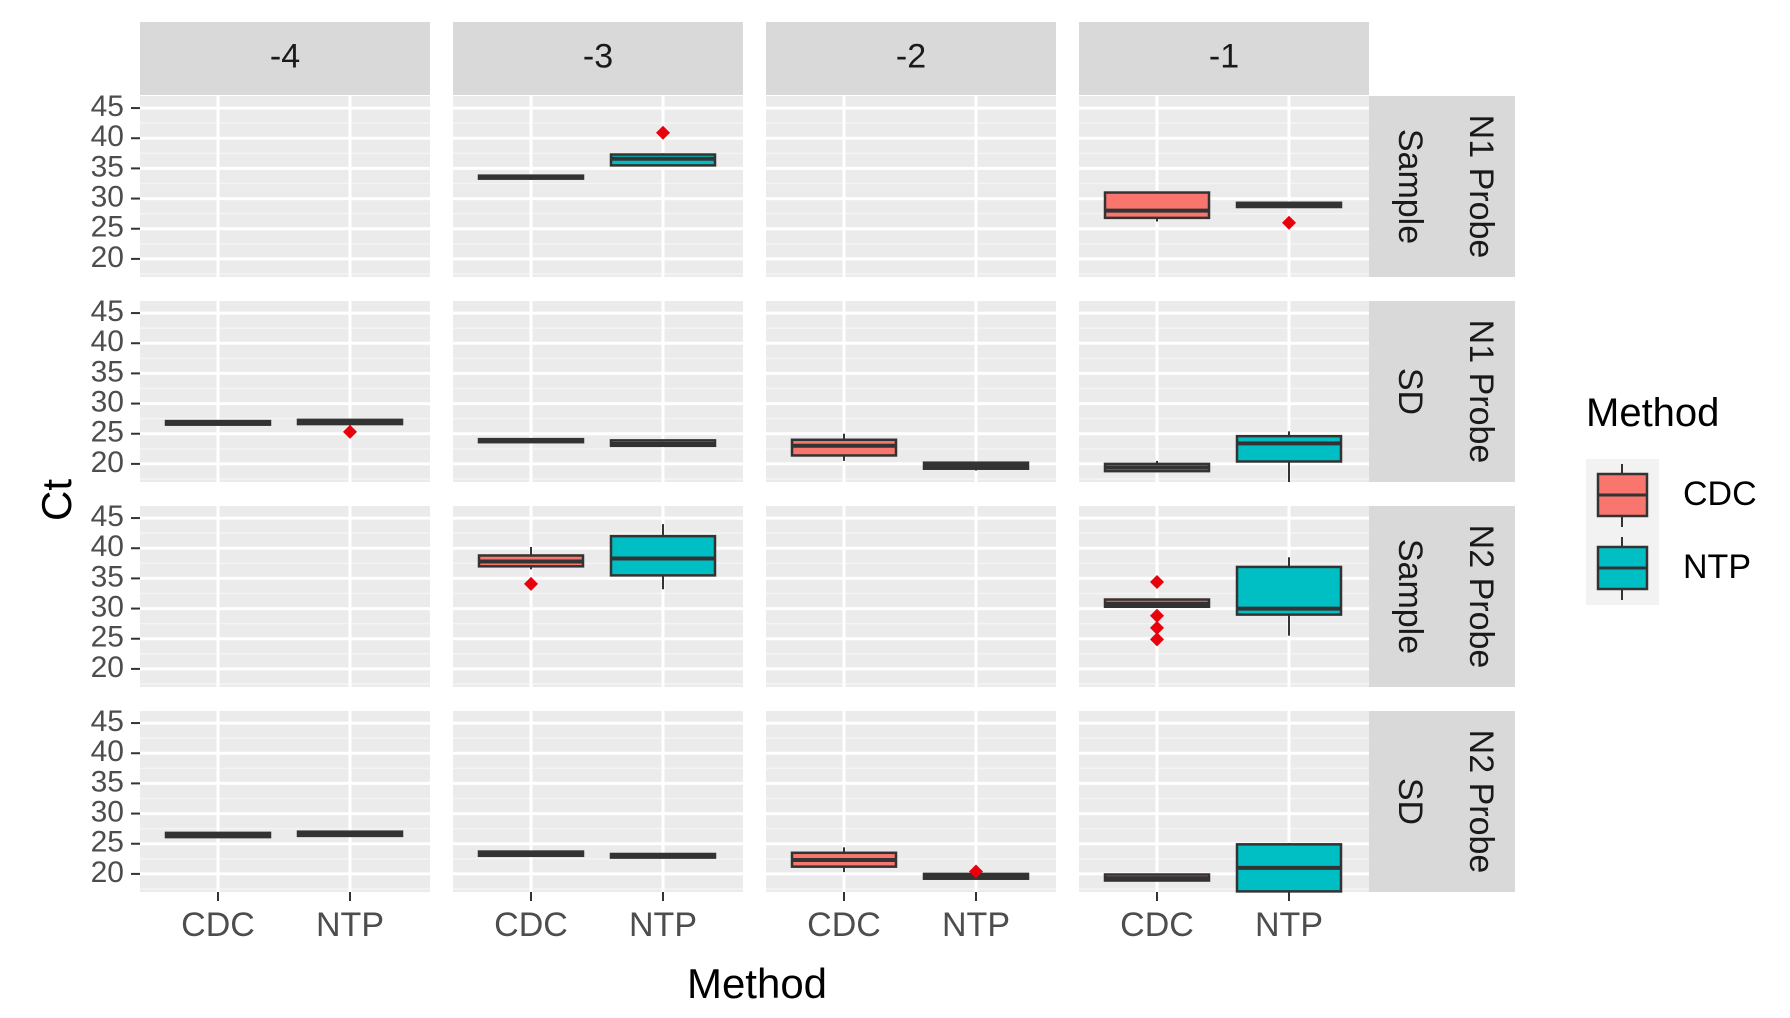 This screenshot has width=1790, height=1018. What do you see at coordinates (56, 500) in the screenshot?
I see `y-axis-title: Ct` at bounding box center [56, 500].